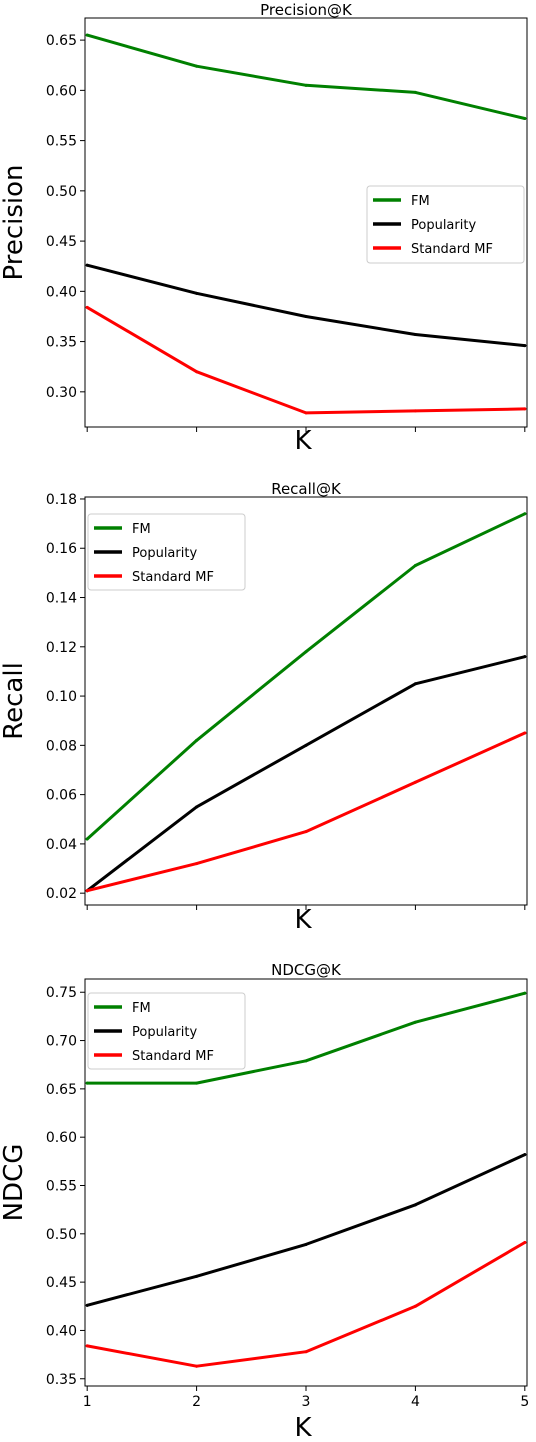 Image resolution: width=536 pixels, height=1442 pixels. I want to click on y-axis-label: Recall, so click(14, 701).